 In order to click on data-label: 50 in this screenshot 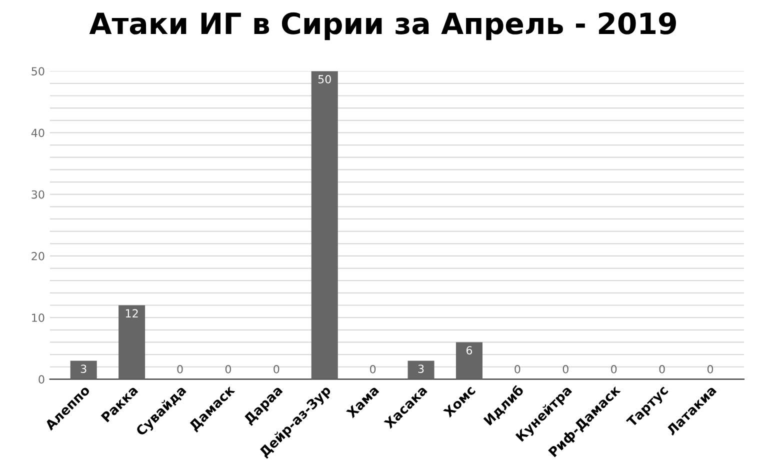, I will do `click(324, 79)`.